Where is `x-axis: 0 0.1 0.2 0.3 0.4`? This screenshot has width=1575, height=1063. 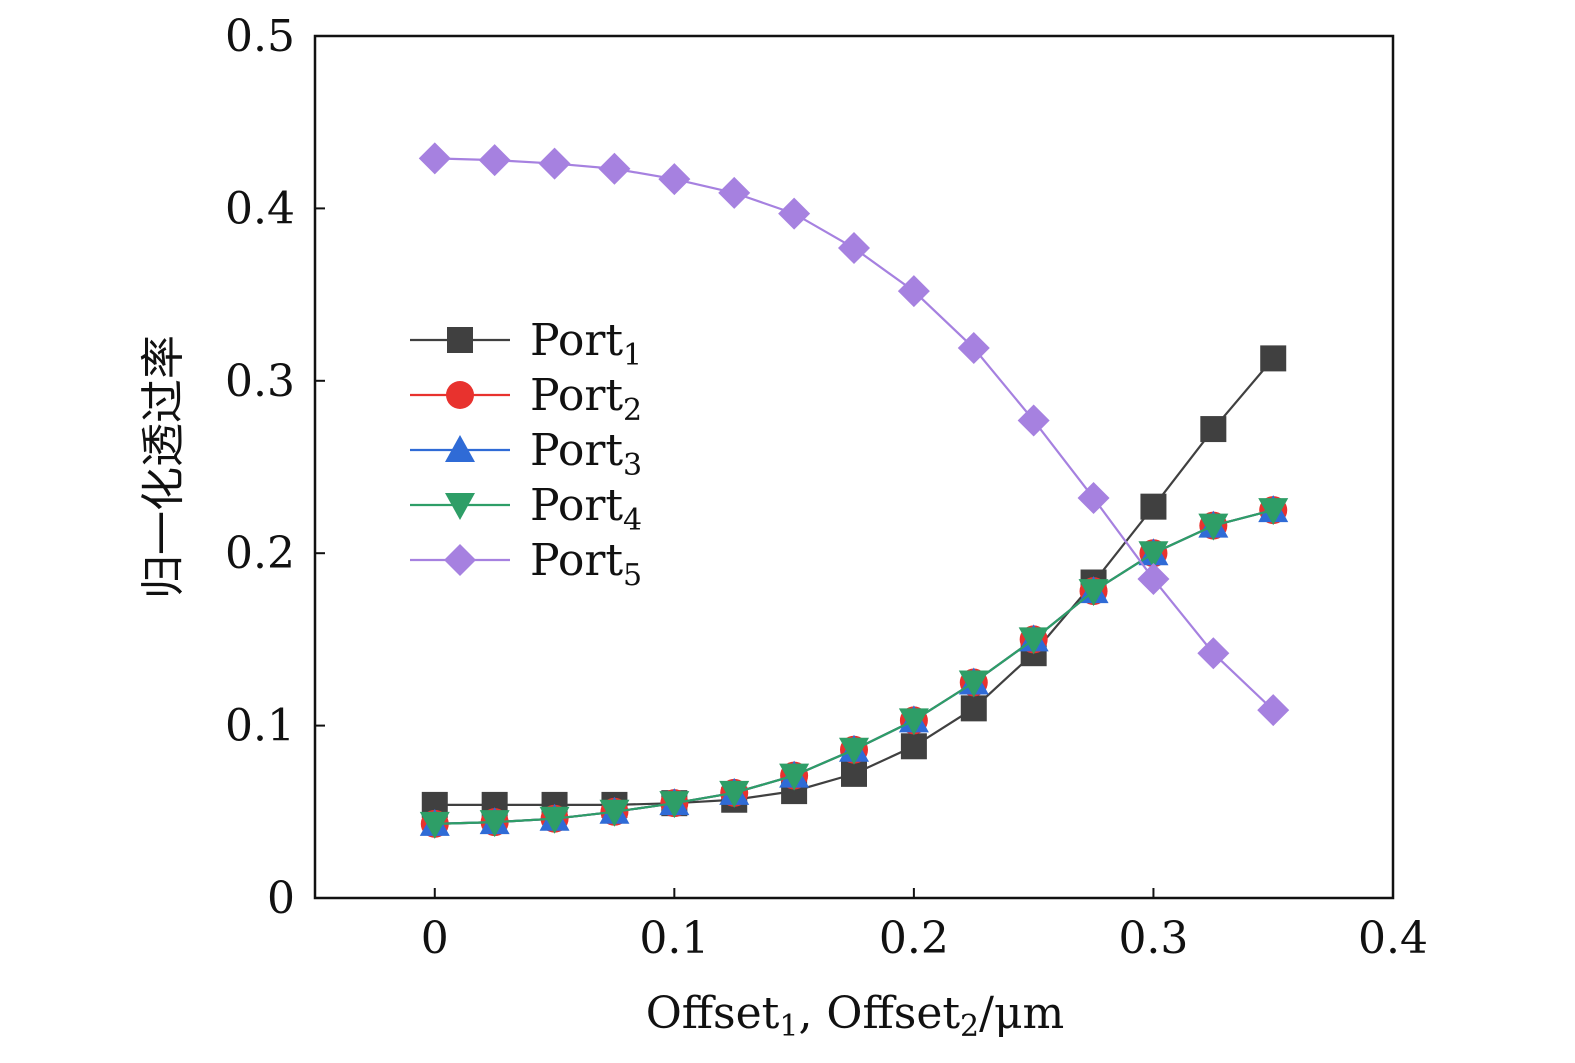 x-axis: 0 0.1 0.2 0.3 0.4 is located at coordinates (924, 926).